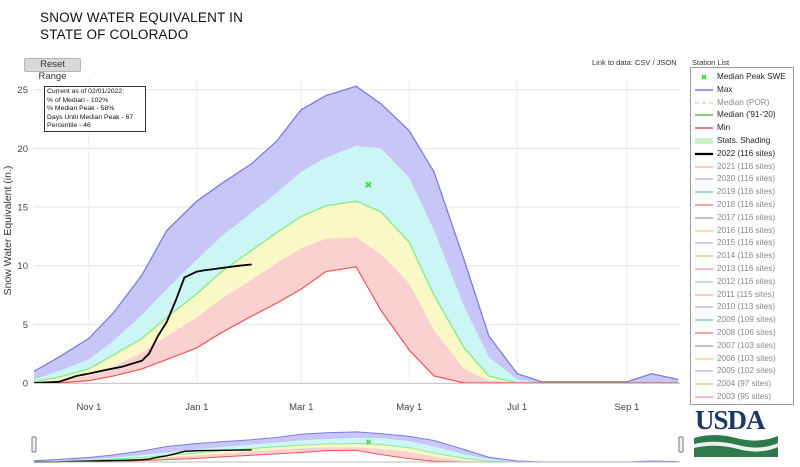  I want to click on legend-item: 2021 (116 sites), so click(742, 167).